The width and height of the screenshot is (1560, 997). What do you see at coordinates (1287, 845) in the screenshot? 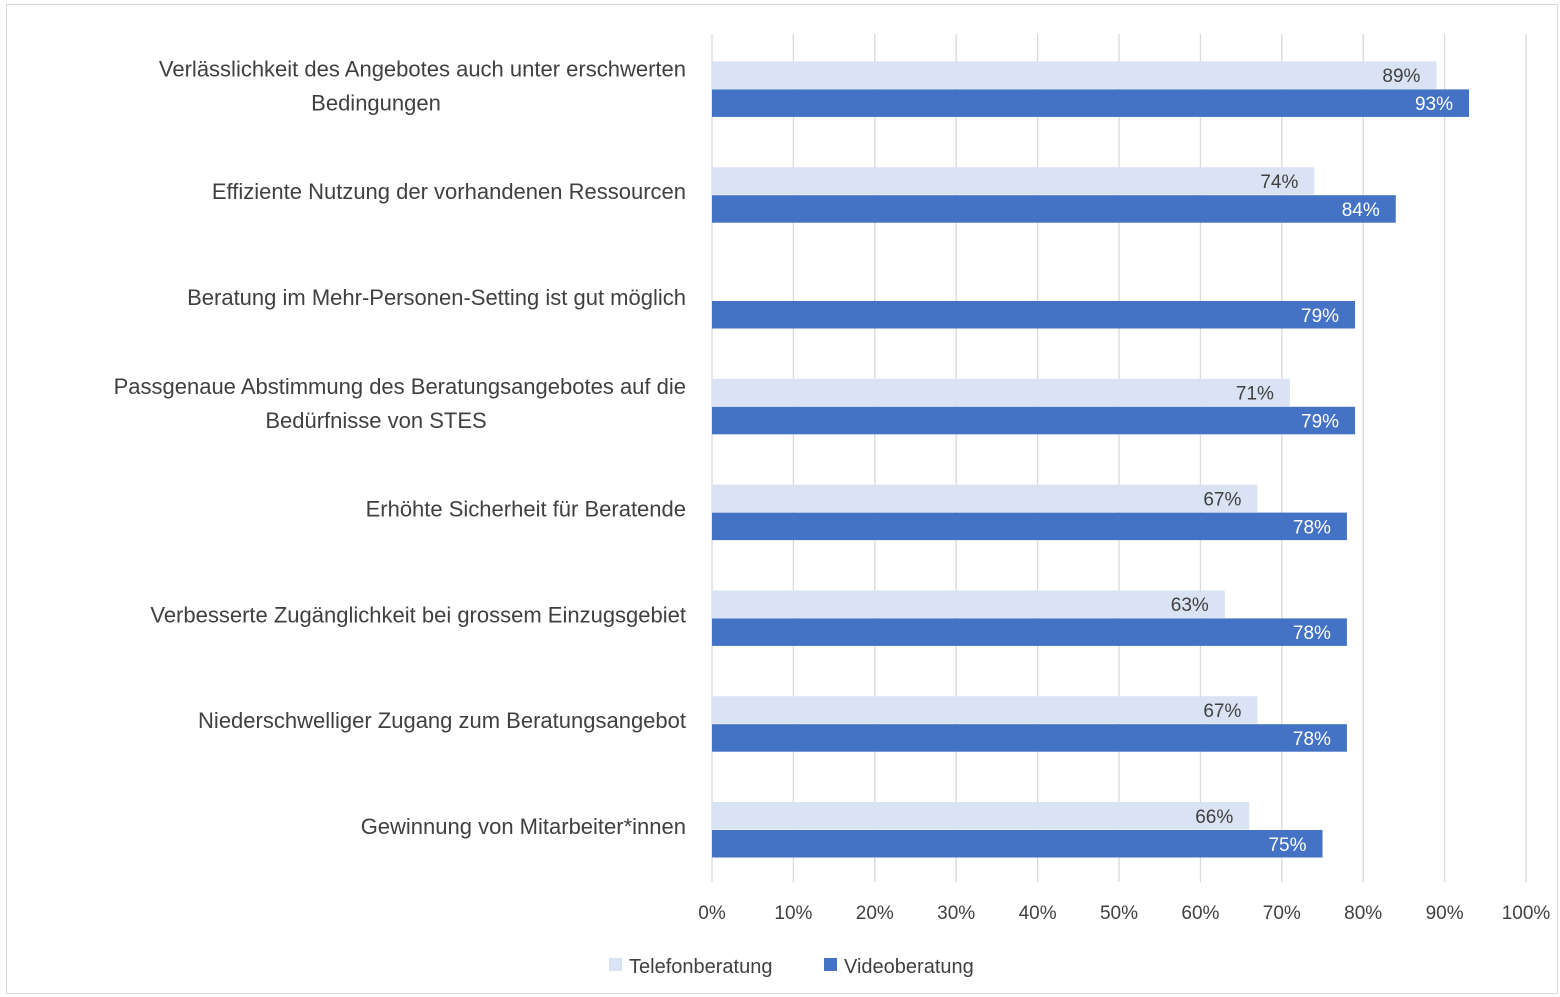
I see `data-label: 75%` at bounding box center [1287, 845].